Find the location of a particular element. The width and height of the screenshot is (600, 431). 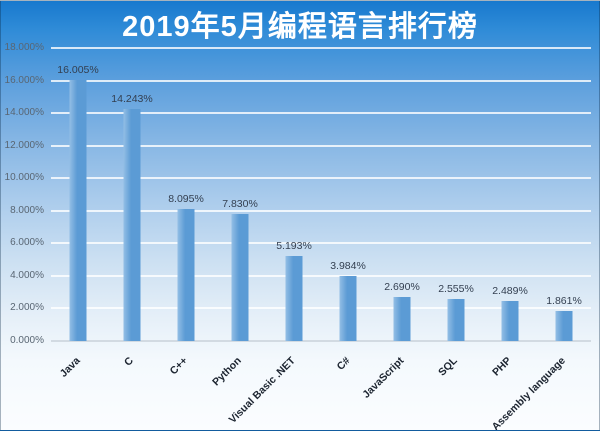

bar-slot: 16.005% is located at coordinates (78, 194).